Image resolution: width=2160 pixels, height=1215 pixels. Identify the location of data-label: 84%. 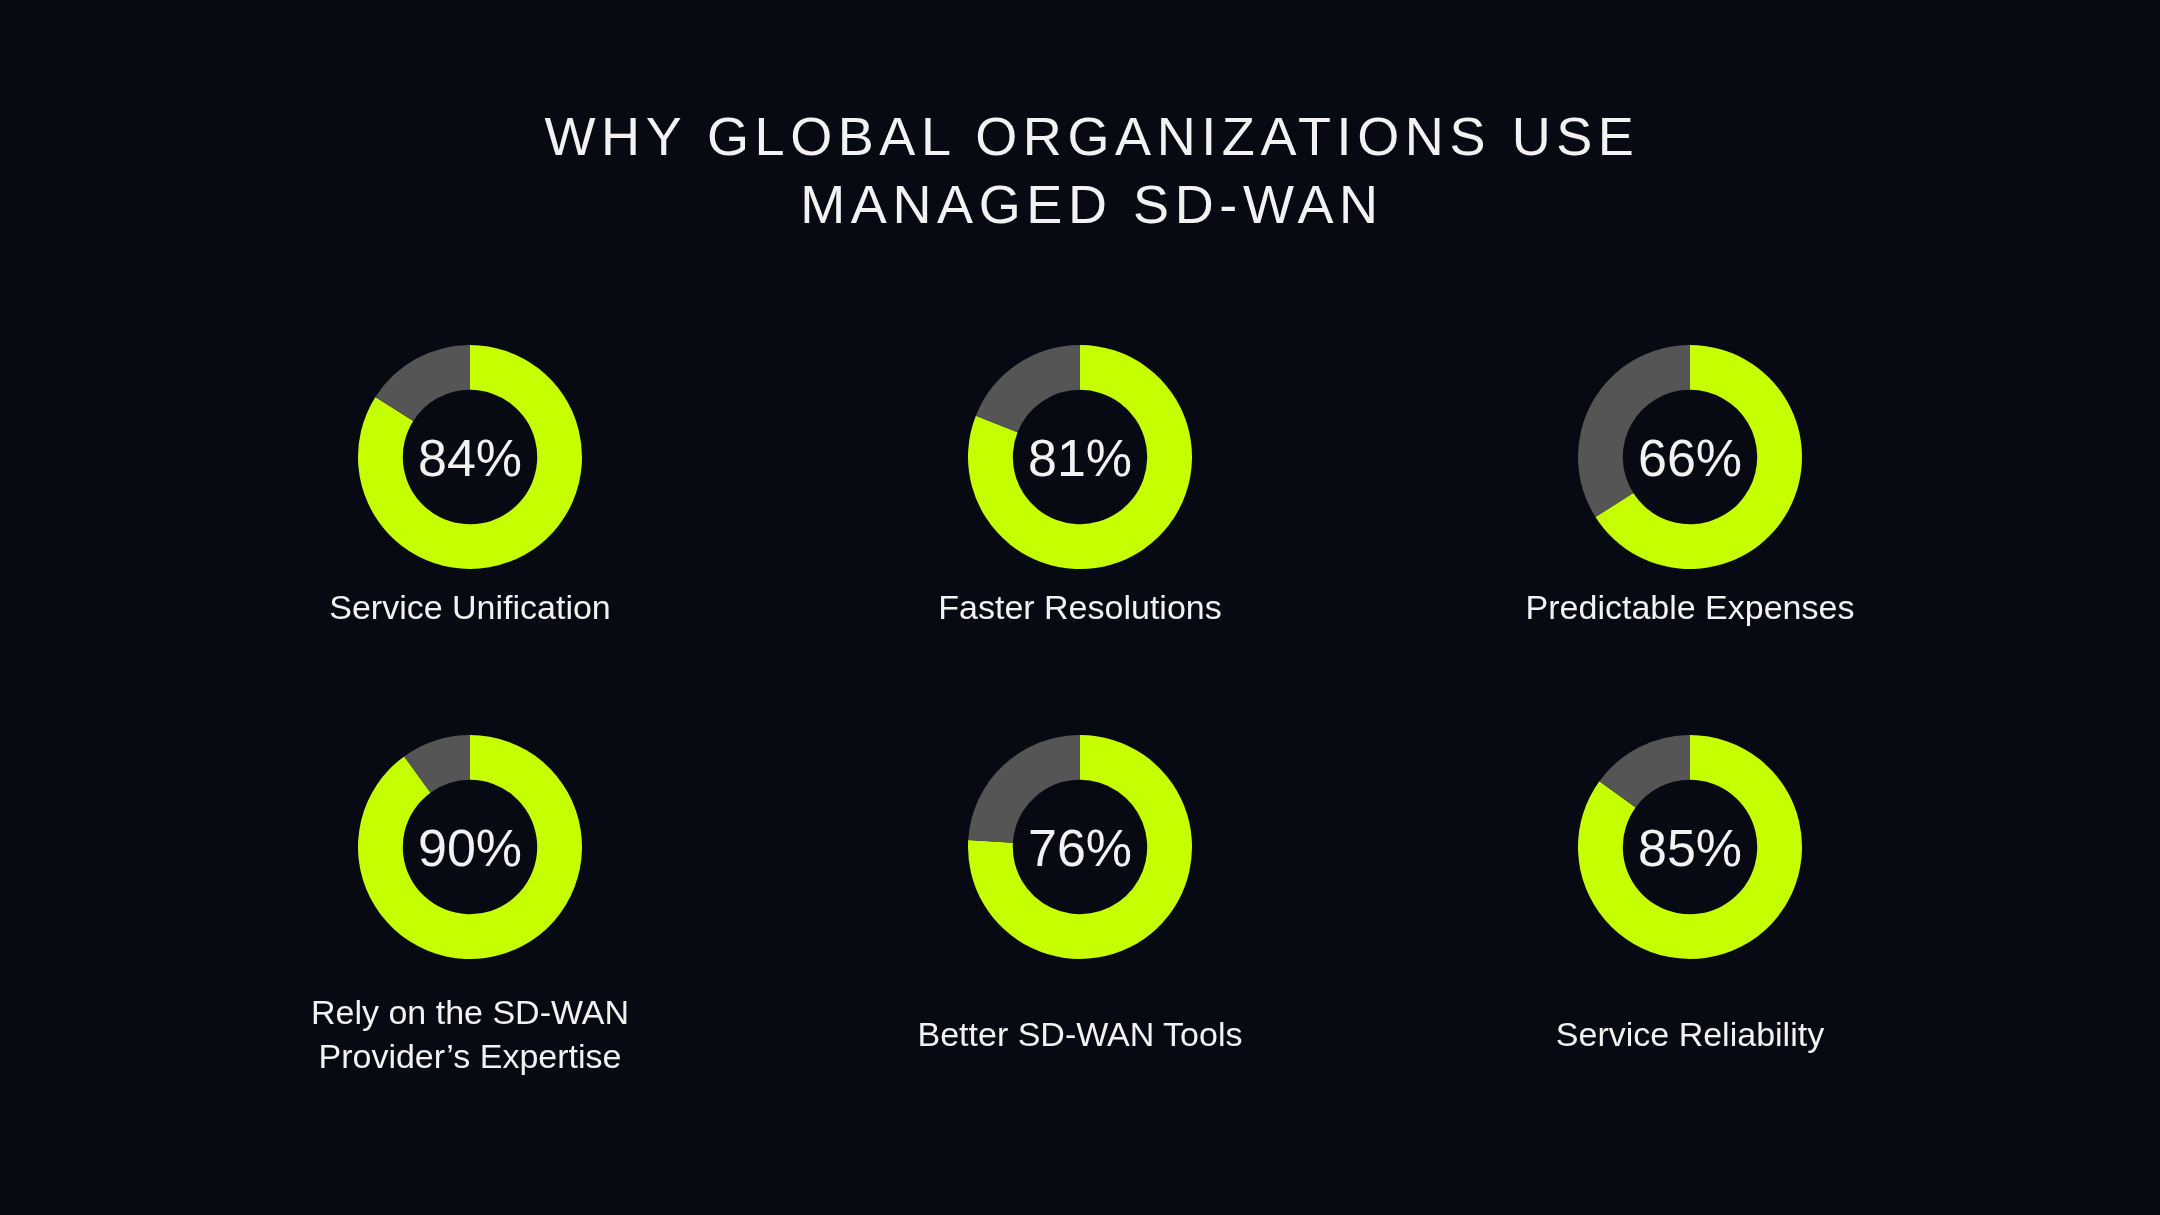
(470, 458).